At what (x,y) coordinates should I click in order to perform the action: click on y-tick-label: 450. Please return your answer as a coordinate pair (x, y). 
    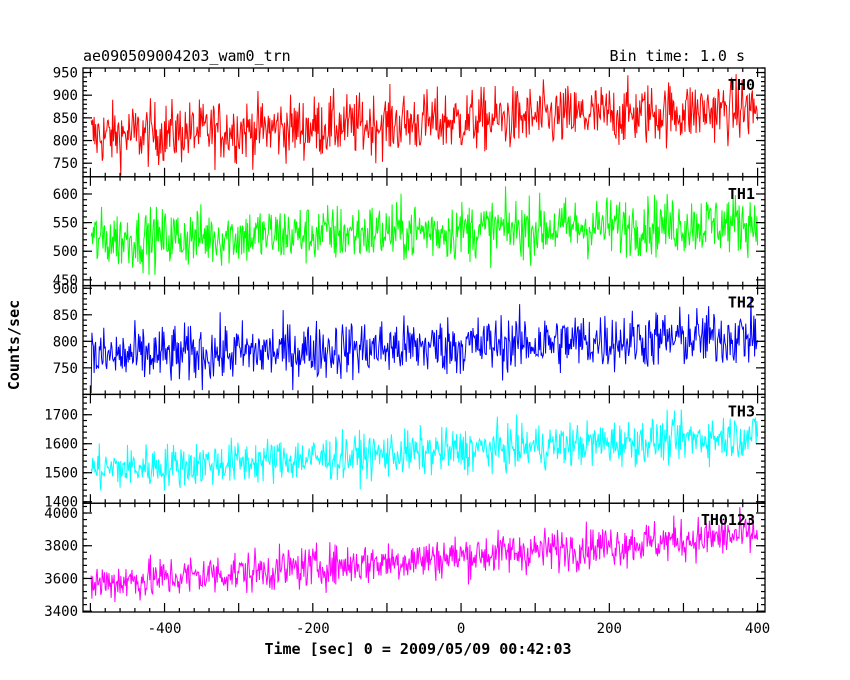
    Looking at the image, I should click on (65, 281).